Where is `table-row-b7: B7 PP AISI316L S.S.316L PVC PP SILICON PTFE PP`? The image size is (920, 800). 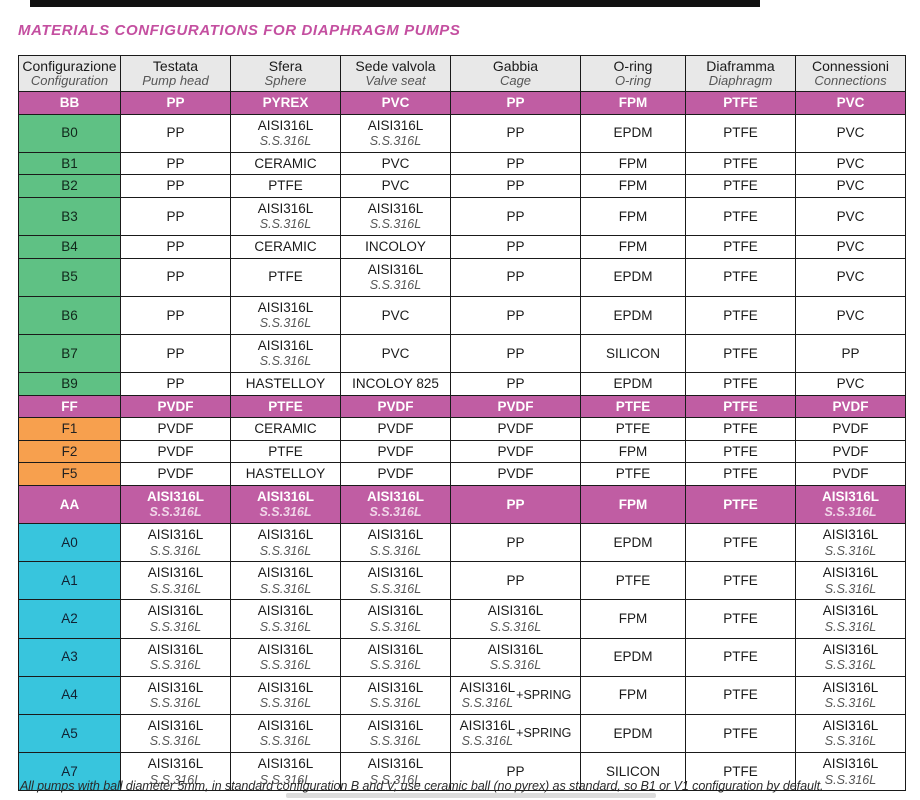 table-row-b7: B7 PP AISI316L S.S.316L PVC PP SILICON PTFE PP is located at coordinates (462, 353).